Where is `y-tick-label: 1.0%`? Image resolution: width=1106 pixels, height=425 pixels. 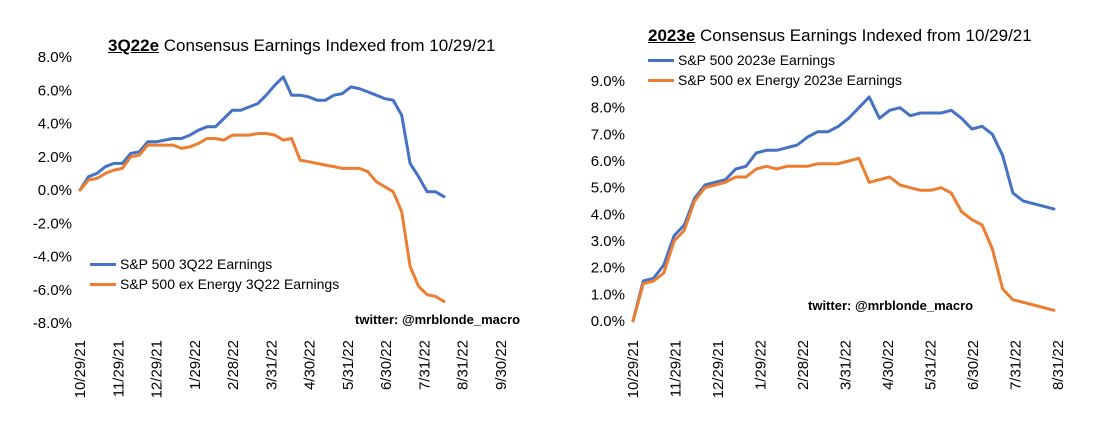 y-tick-label: 1.0% is located at coordinates (608, 294).